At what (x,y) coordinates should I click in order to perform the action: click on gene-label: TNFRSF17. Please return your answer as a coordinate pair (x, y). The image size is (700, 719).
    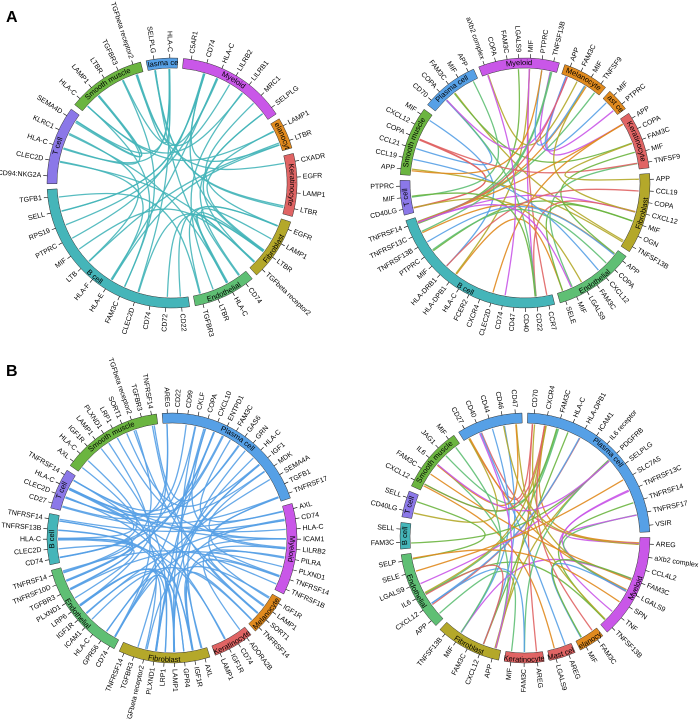
    Looking at the image, I should click on (670, 507).